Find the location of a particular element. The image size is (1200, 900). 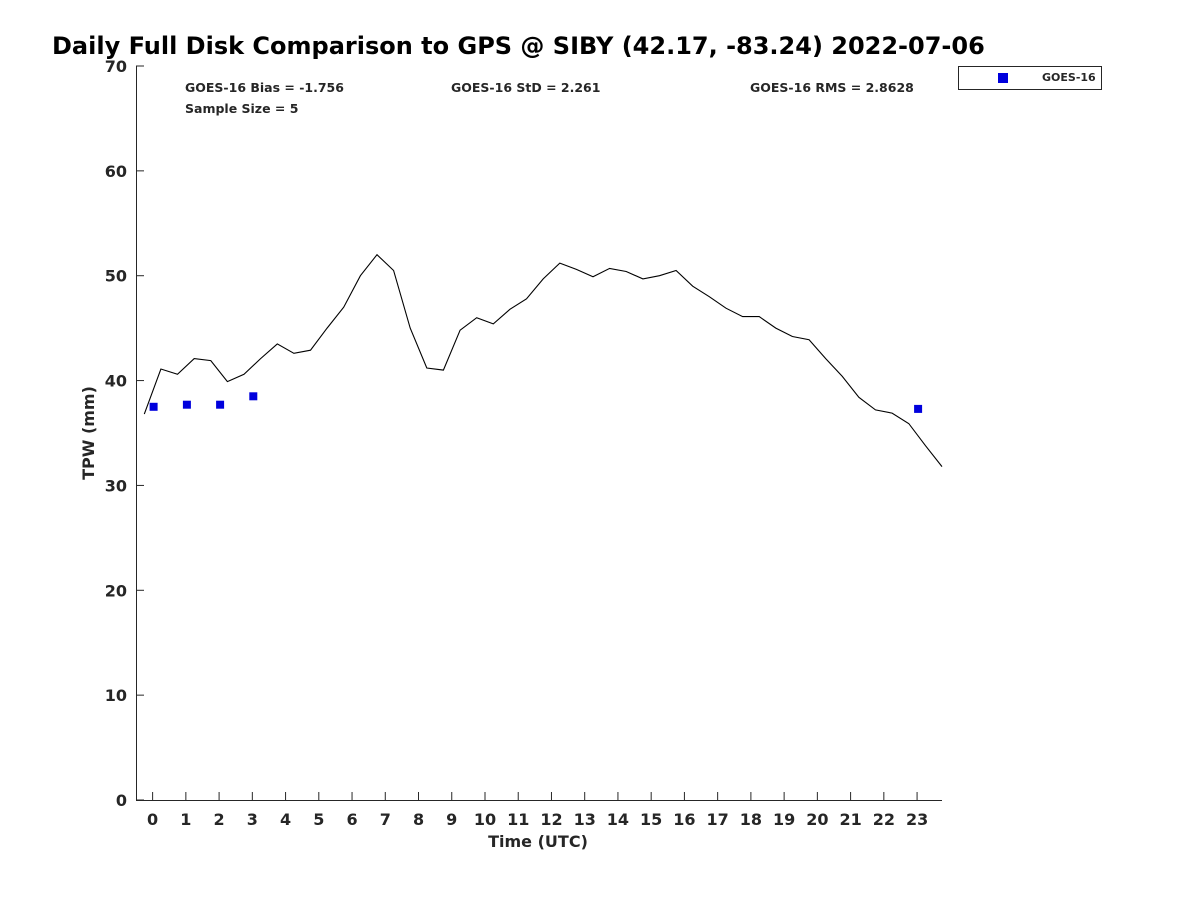

y-tick-label: 60 is located at coordinates (116, 171).